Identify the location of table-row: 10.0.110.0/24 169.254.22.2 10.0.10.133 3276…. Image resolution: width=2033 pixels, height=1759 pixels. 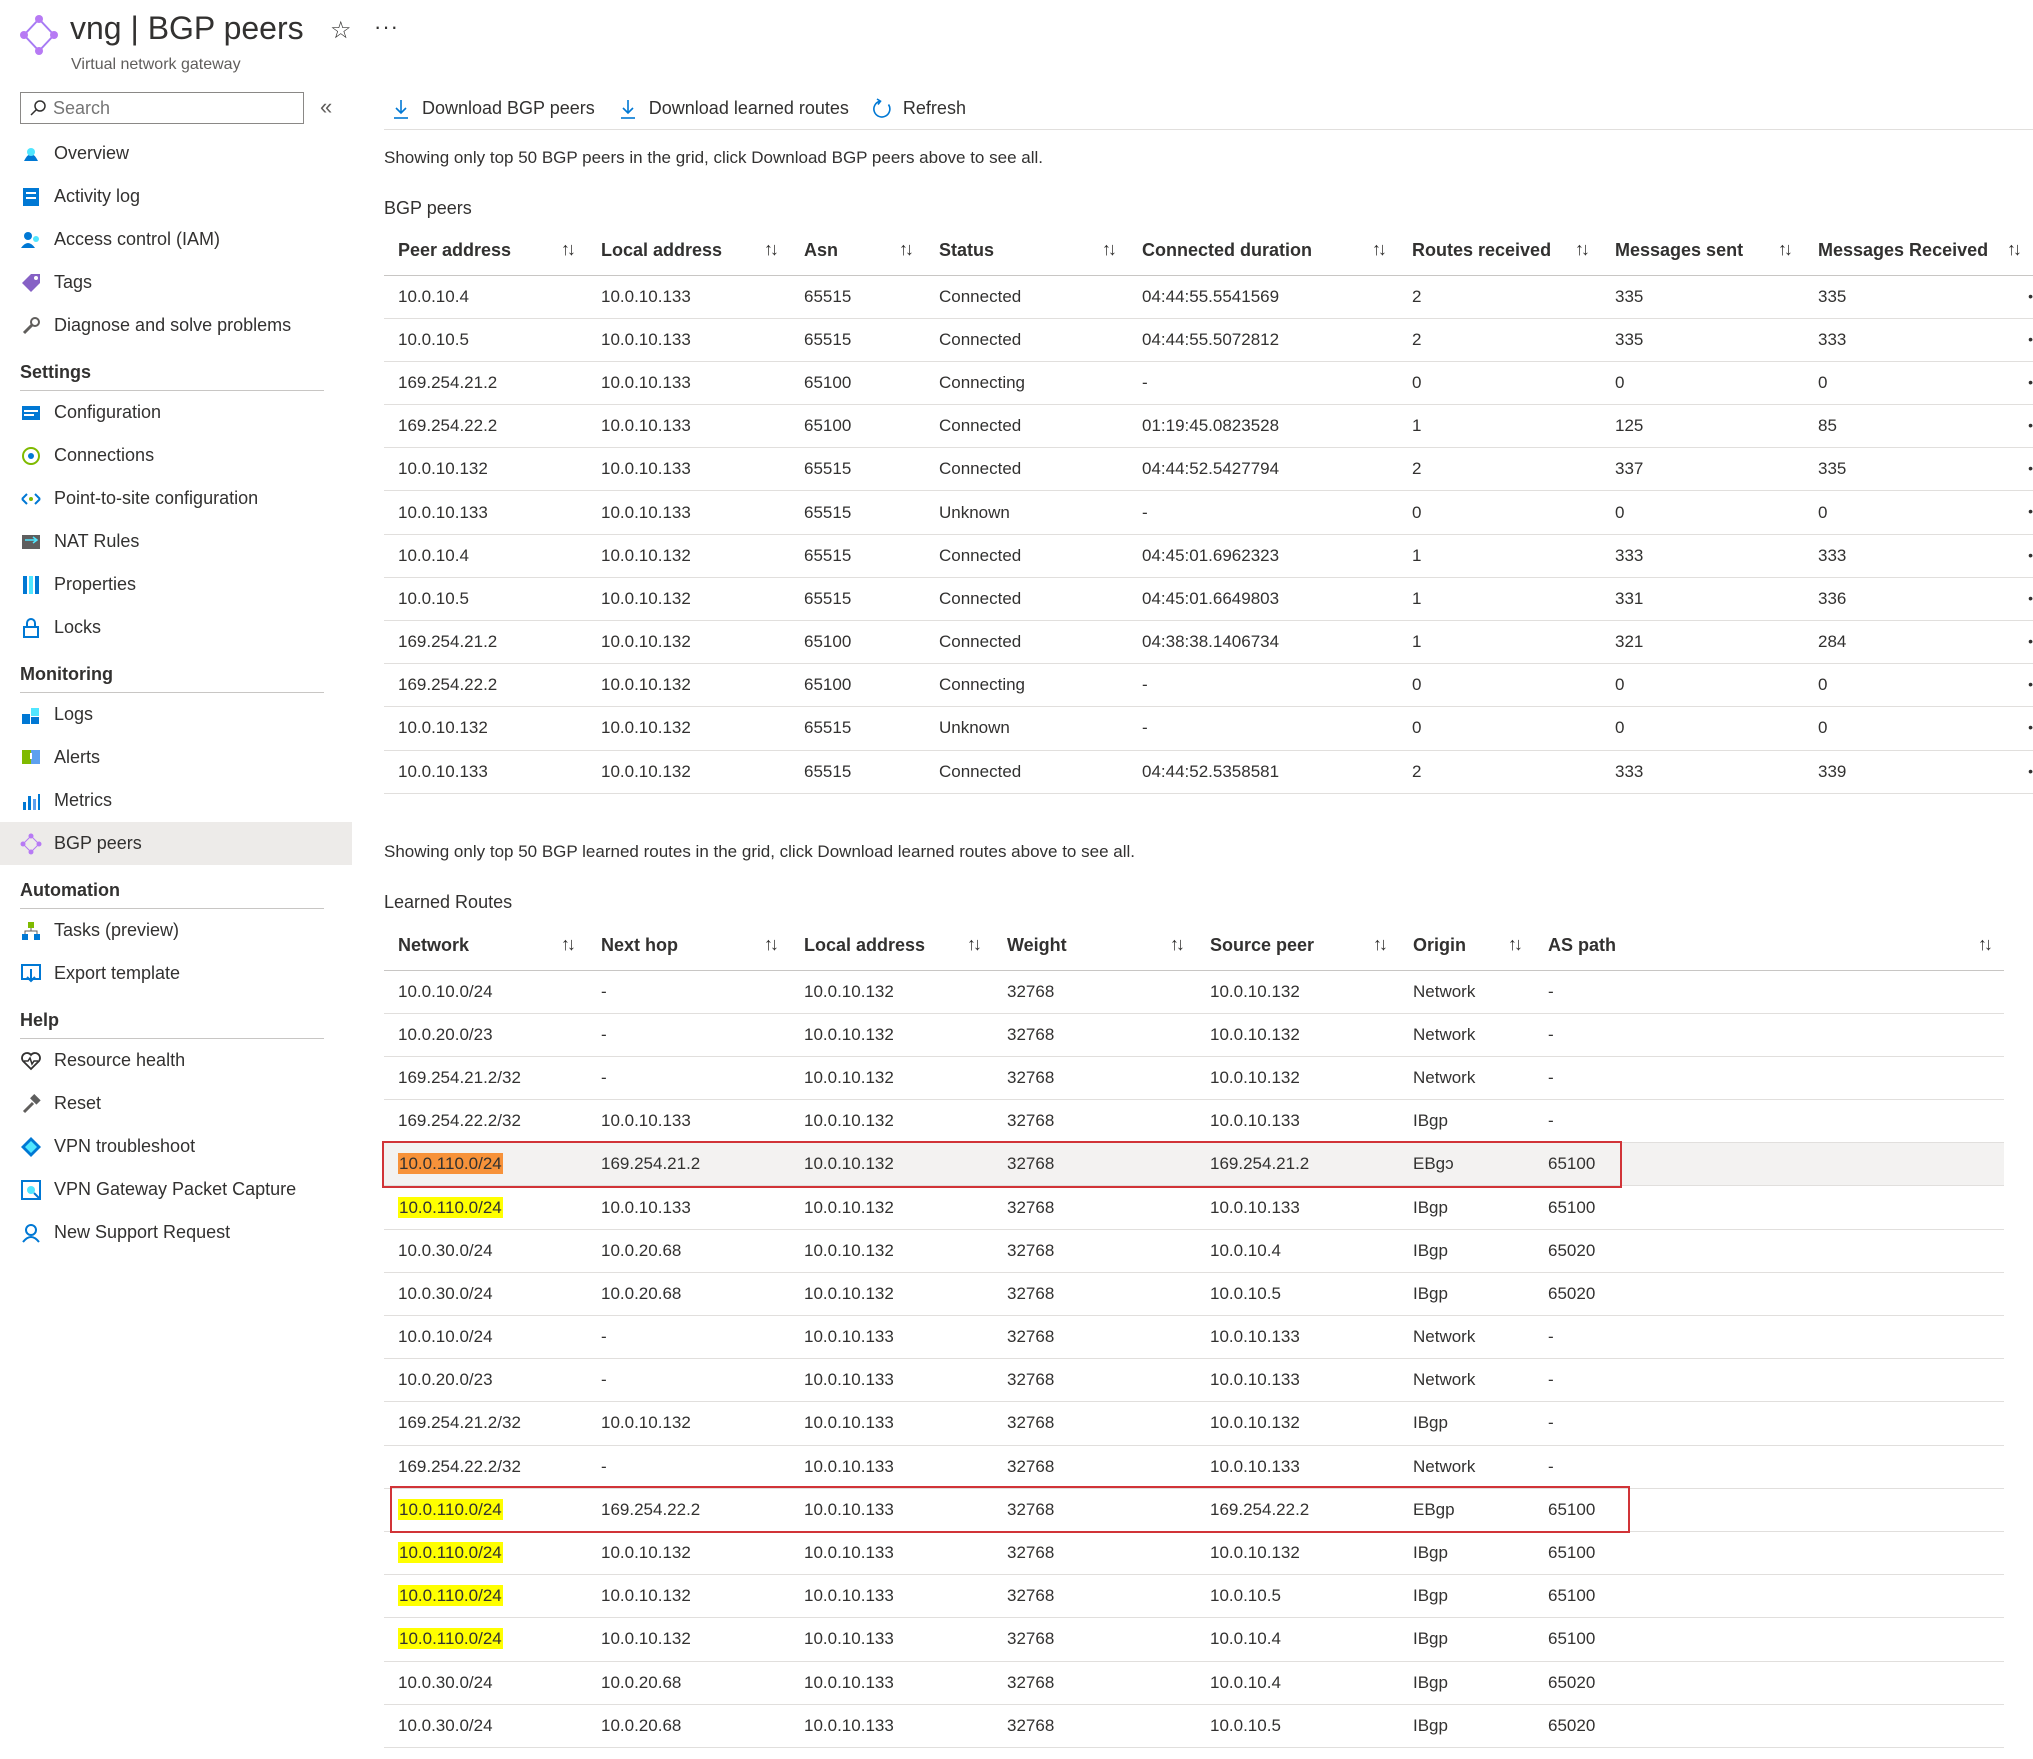
(1194, 1510).